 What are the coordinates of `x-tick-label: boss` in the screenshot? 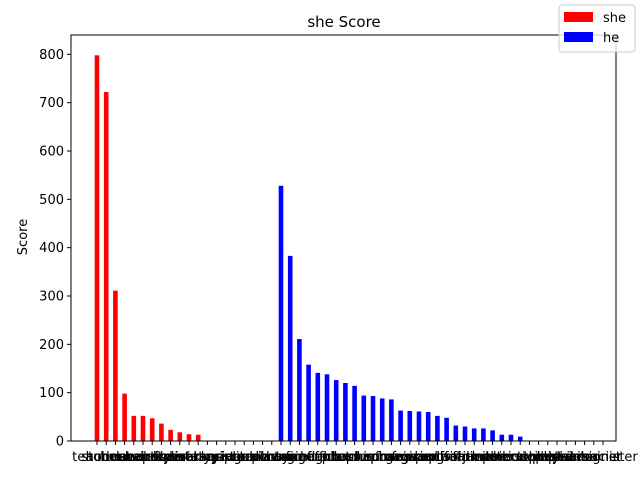 It's located at (346, 457).